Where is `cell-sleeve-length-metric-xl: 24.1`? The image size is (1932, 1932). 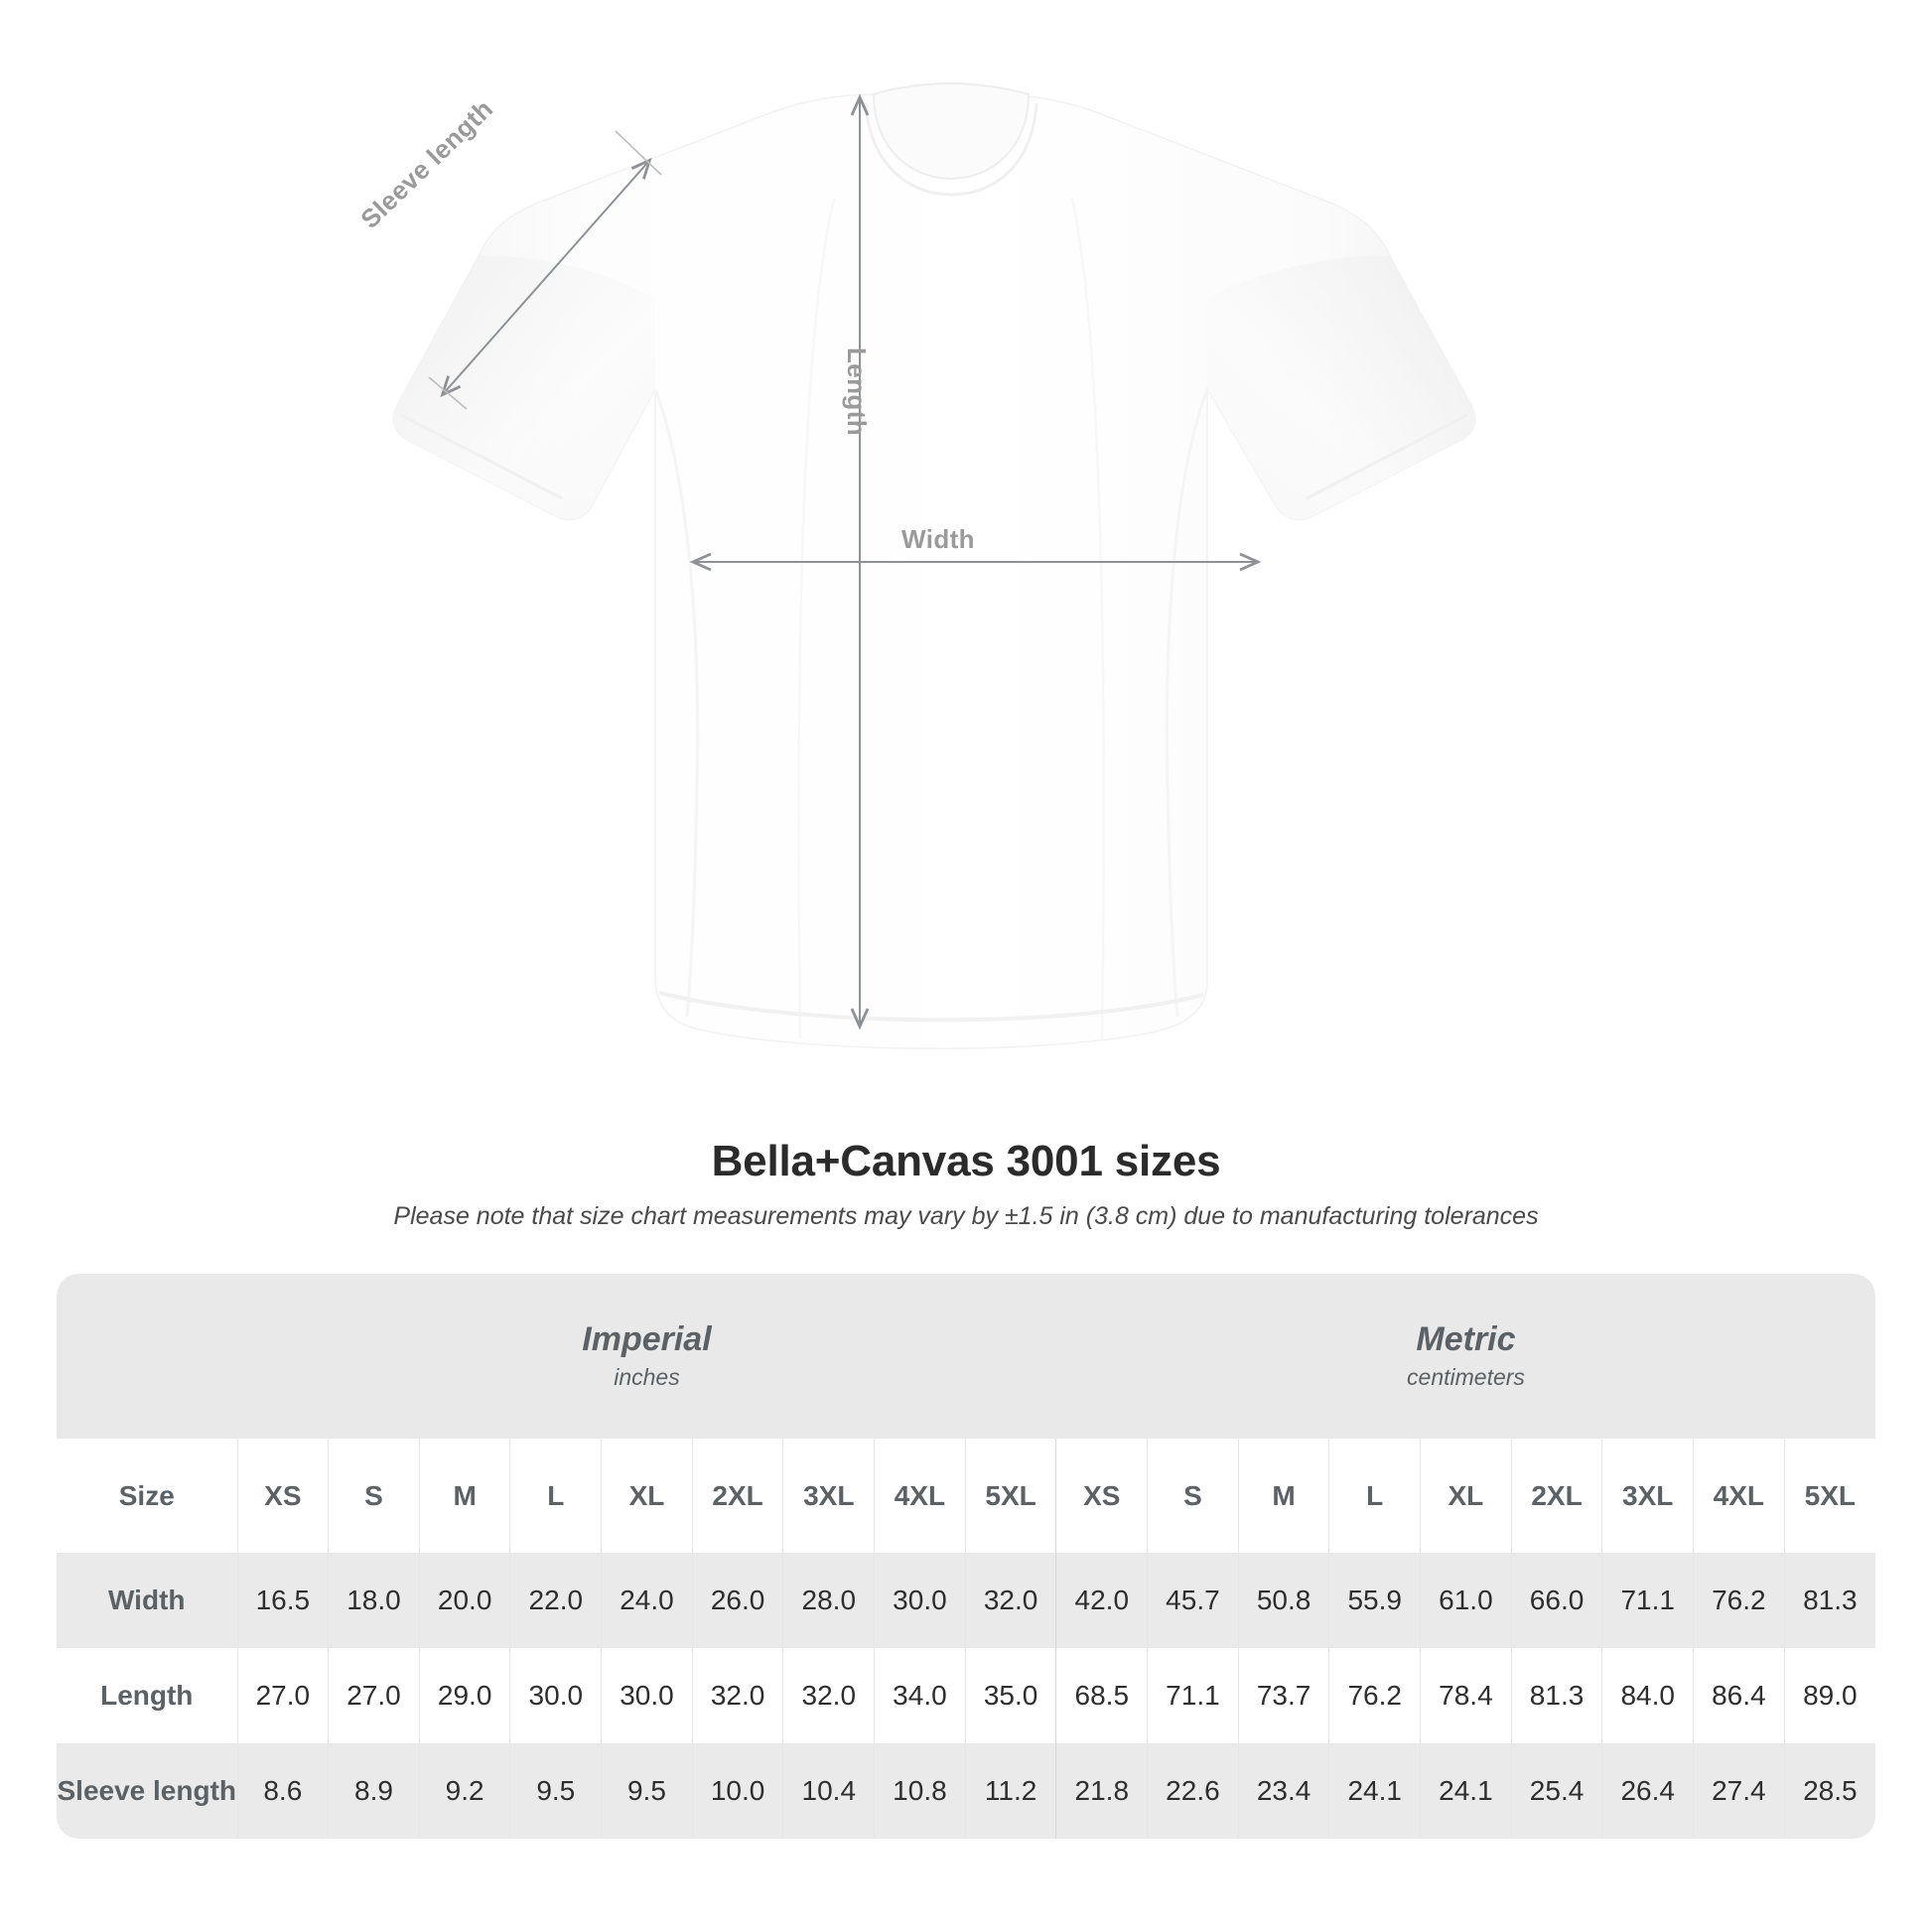 cell-sleeve-length-metric-xl: 24.1 is located at coordinates (1466, 1791).